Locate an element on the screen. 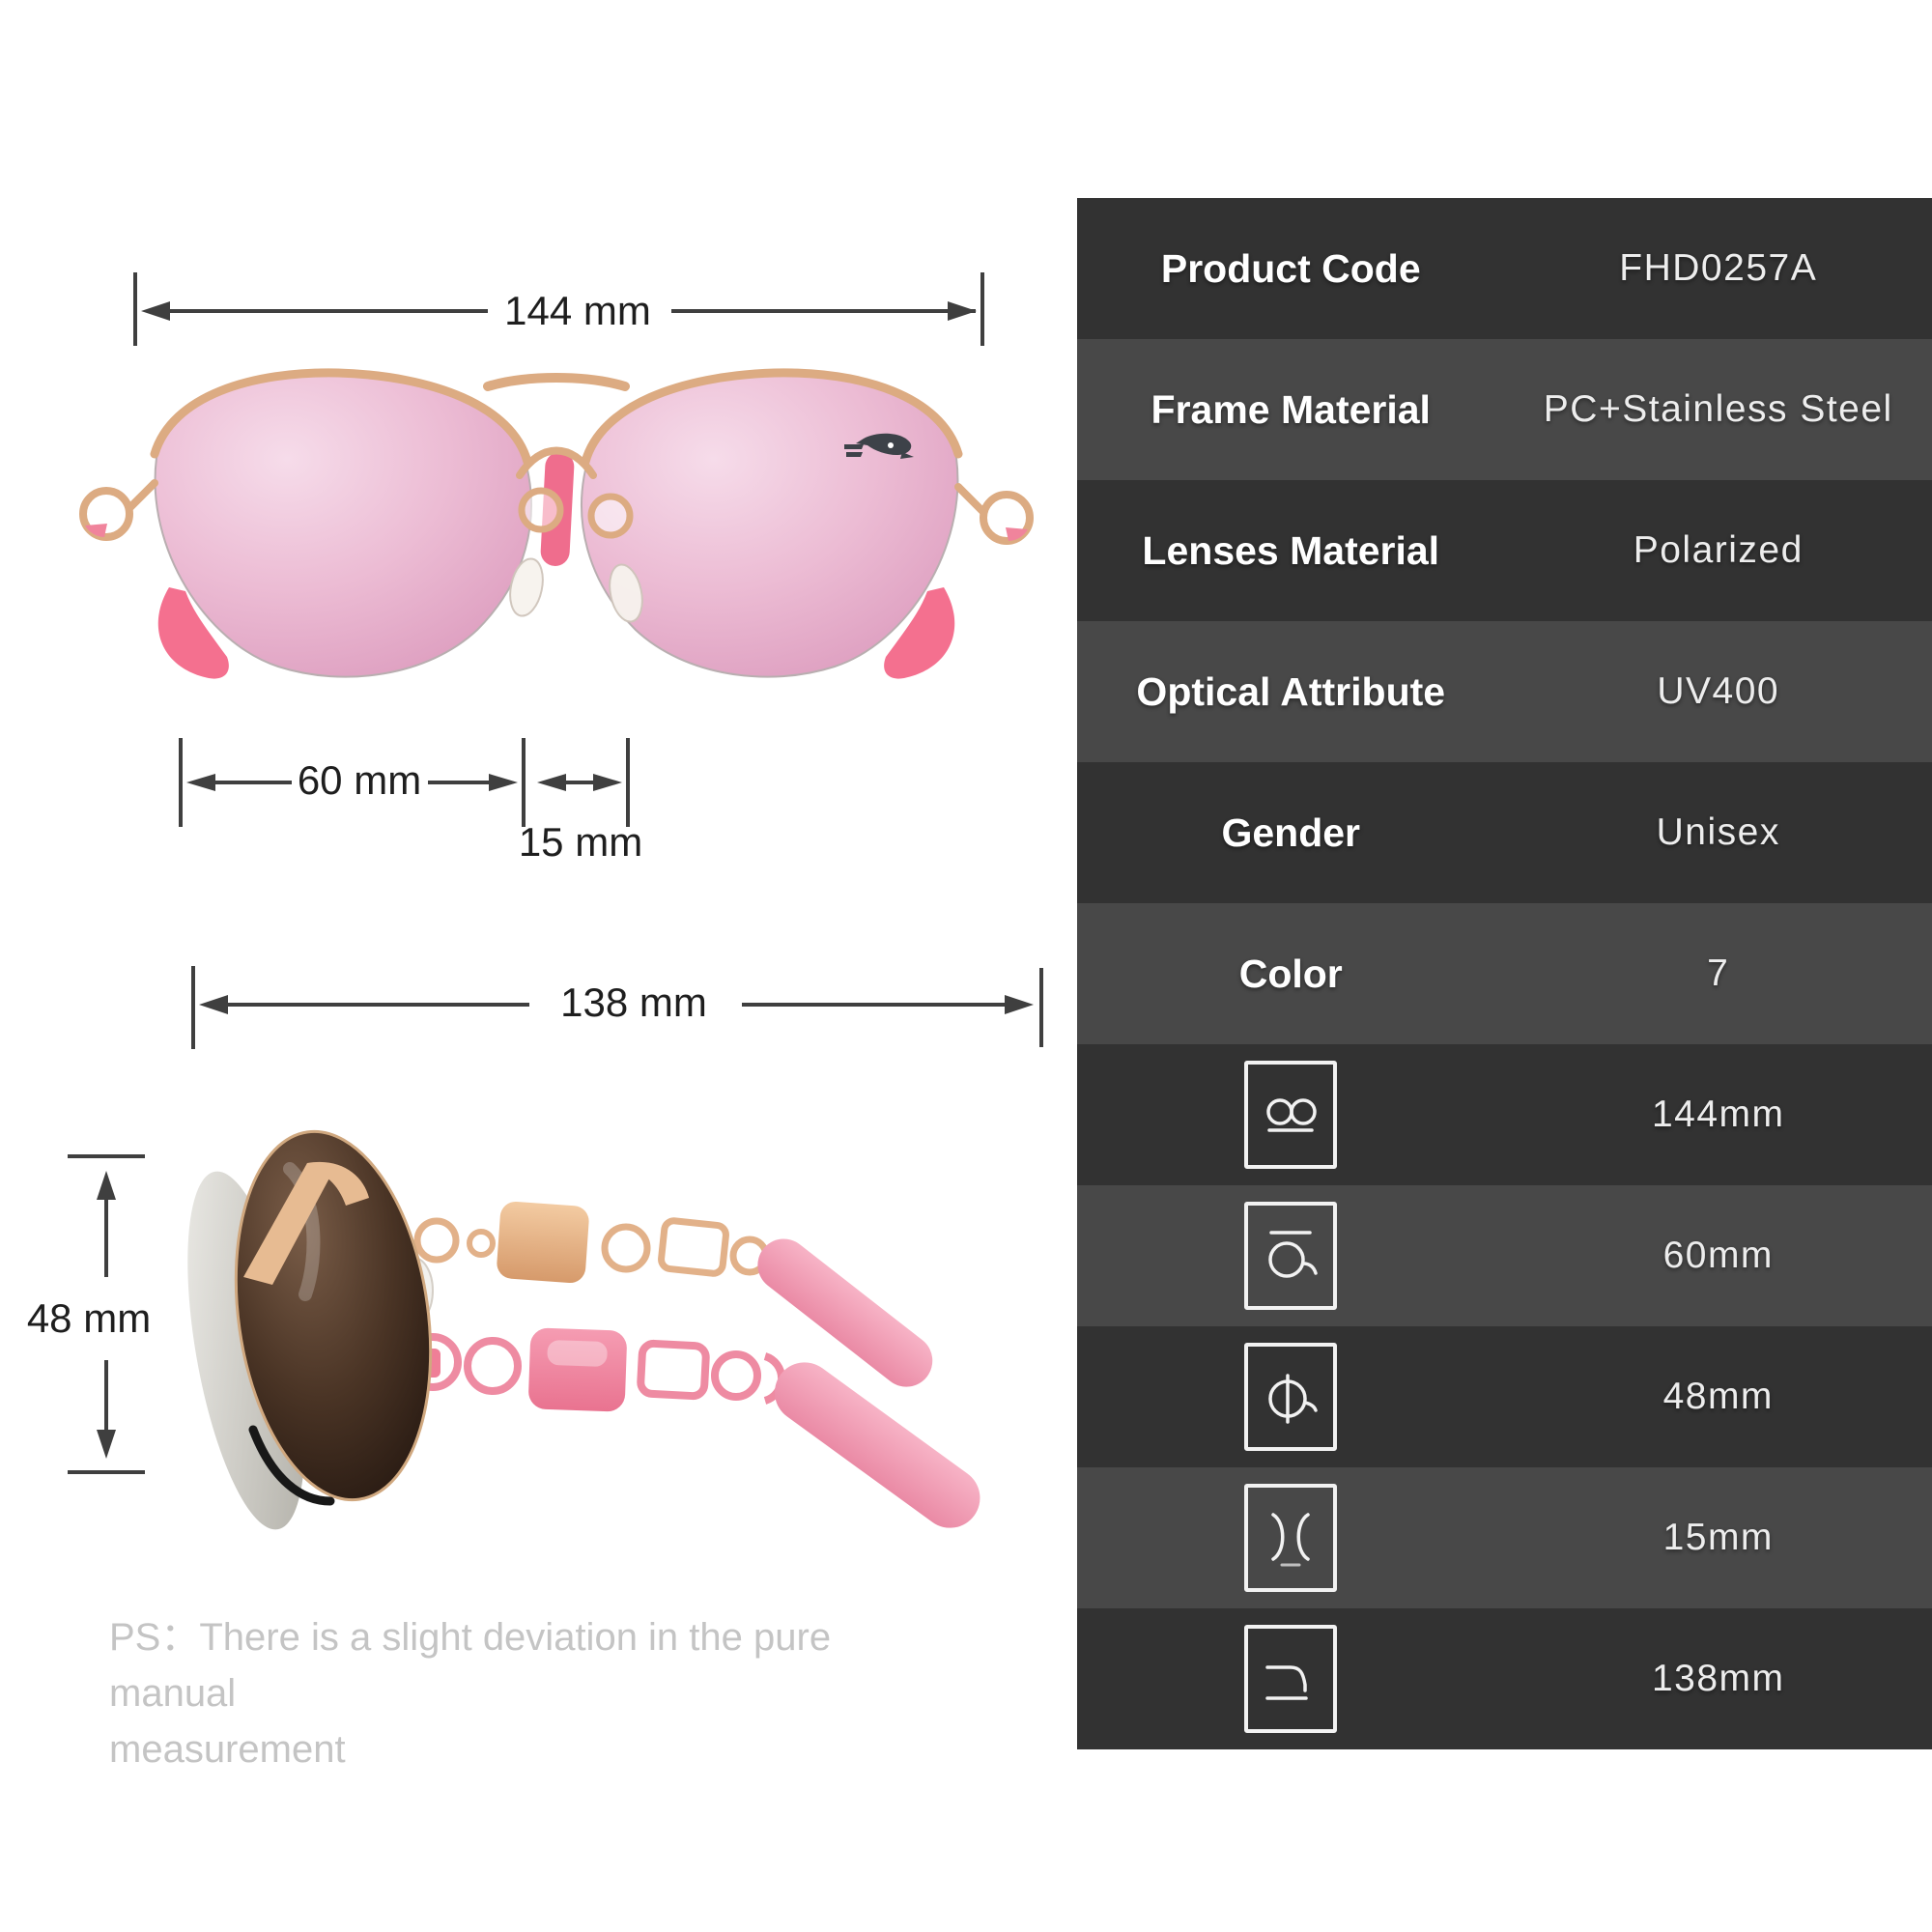  spec-value: 138mm is located at coordinates (1718, 1678).